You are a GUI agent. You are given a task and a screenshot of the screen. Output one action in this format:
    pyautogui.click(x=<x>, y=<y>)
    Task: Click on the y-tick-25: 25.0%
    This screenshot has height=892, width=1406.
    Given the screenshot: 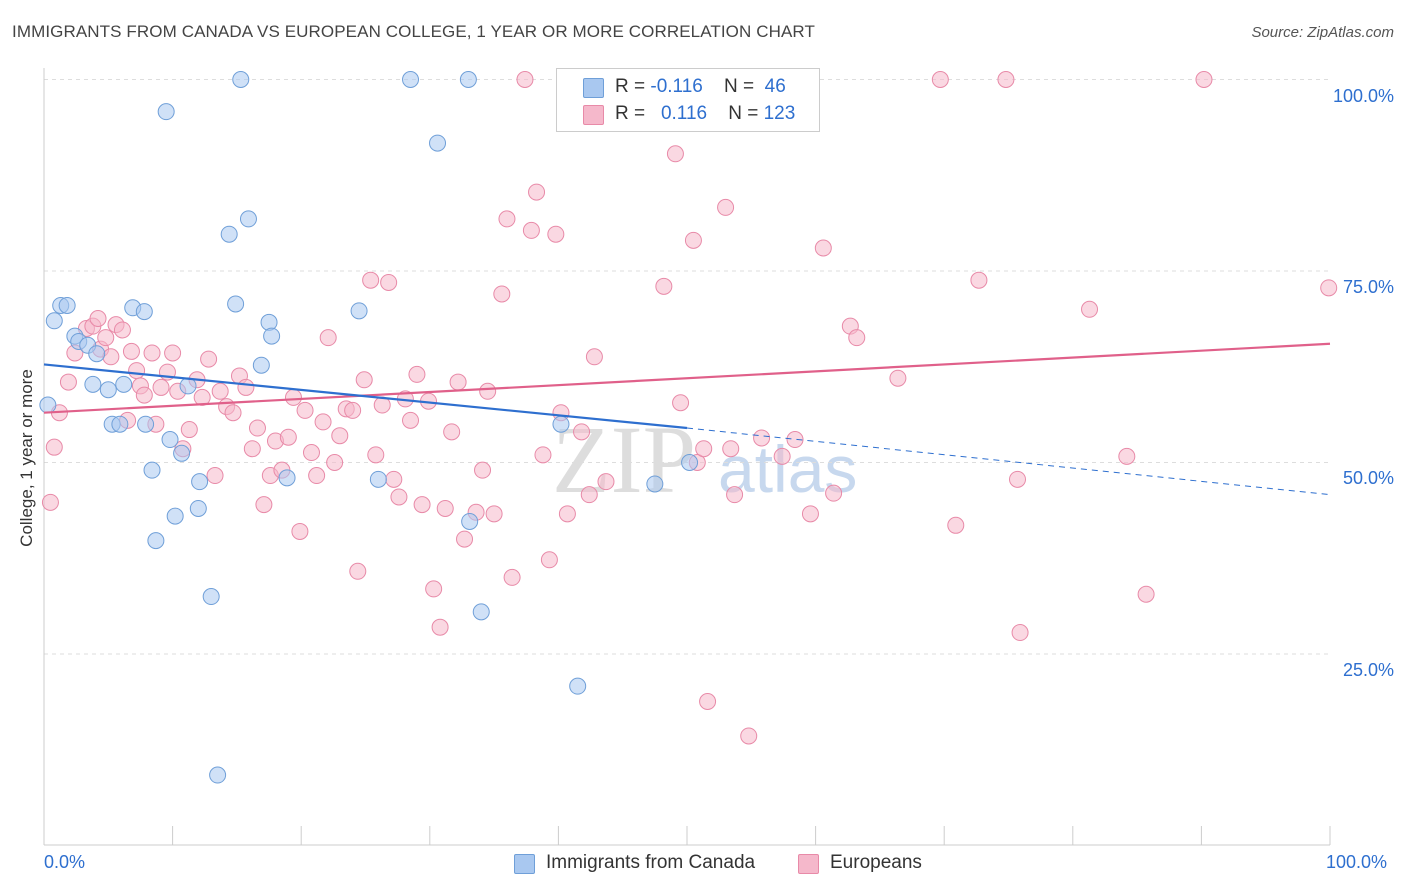 What is the action you would take?
    pyautogui.click(x=1368, y=670)
    